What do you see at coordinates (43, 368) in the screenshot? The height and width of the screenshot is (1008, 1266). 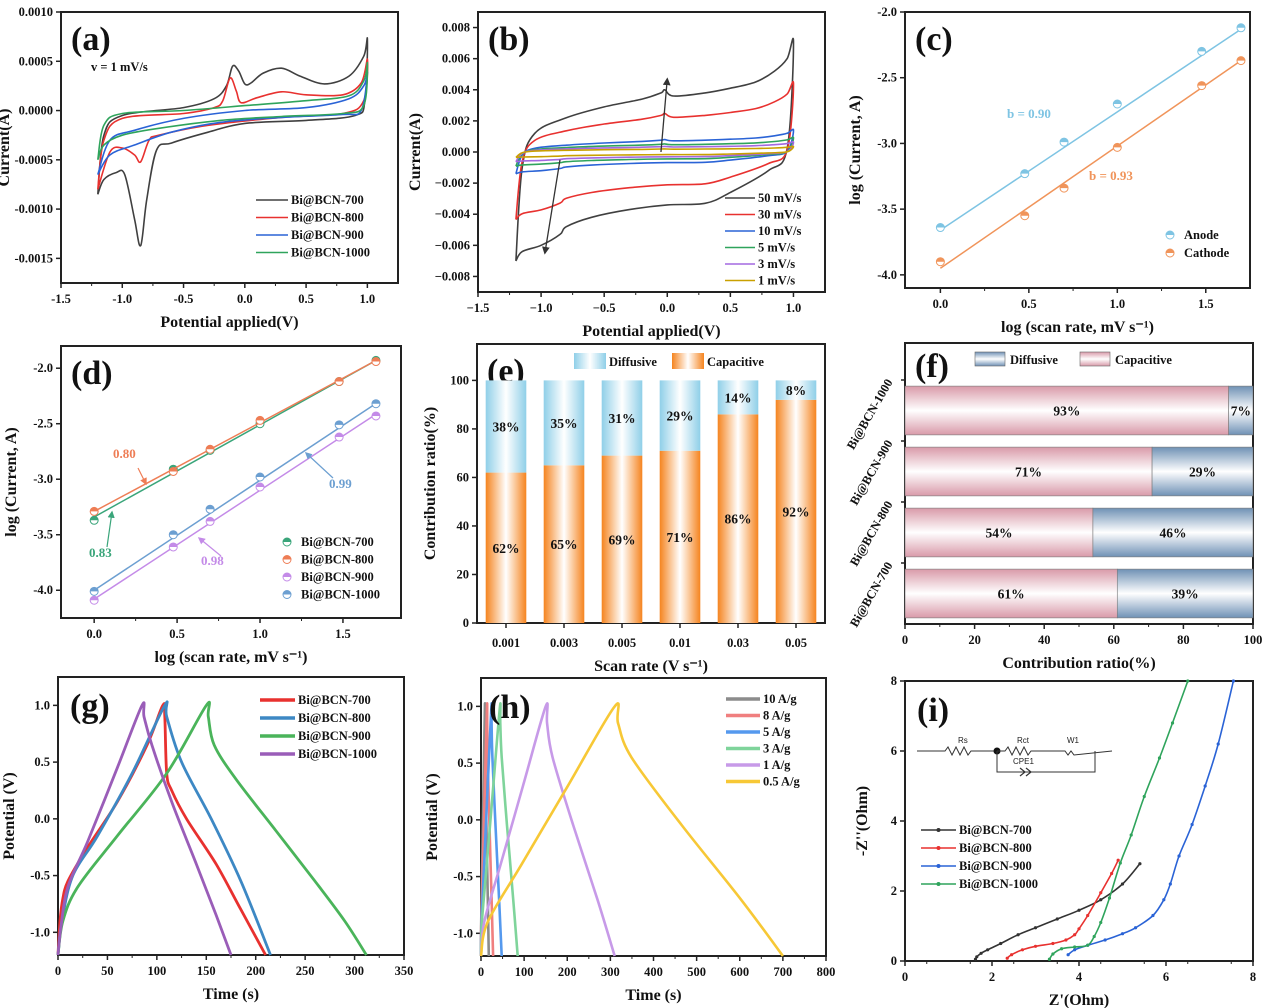 I see `y-tick-label: -2.0` at bounding box center [43, 368].